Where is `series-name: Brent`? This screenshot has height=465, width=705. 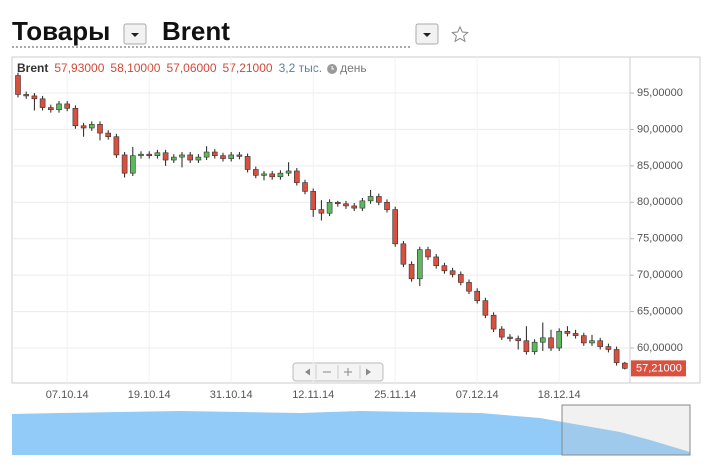
series-name: Brent is located at coordinates (32, 68).